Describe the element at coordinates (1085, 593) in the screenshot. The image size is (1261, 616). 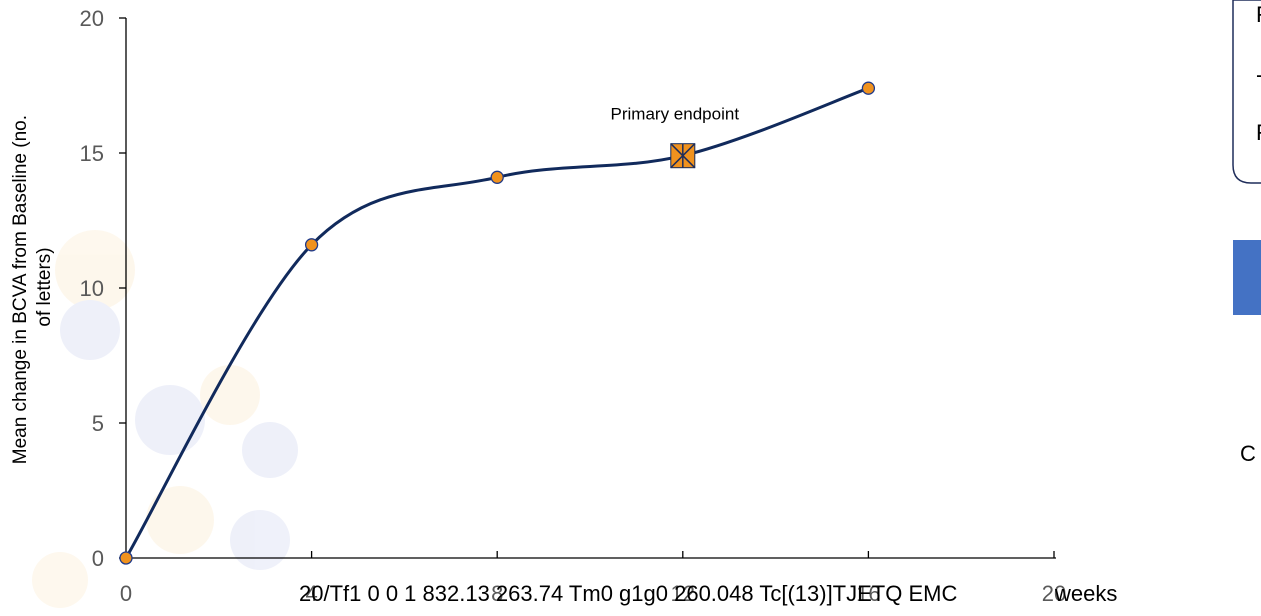
I see `x-axis-suffix: weeks` at that location.